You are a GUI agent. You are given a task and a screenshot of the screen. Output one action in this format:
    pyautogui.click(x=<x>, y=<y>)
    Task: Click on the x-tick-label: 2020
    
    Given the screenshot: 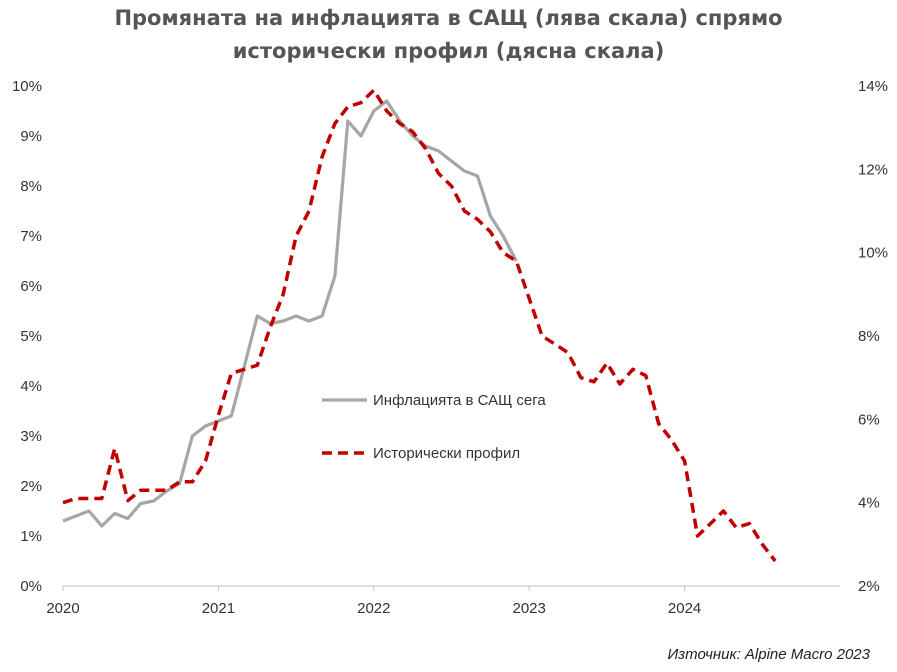 What is the action you would take?
    pyautogui.click(x=62, y=608)
    